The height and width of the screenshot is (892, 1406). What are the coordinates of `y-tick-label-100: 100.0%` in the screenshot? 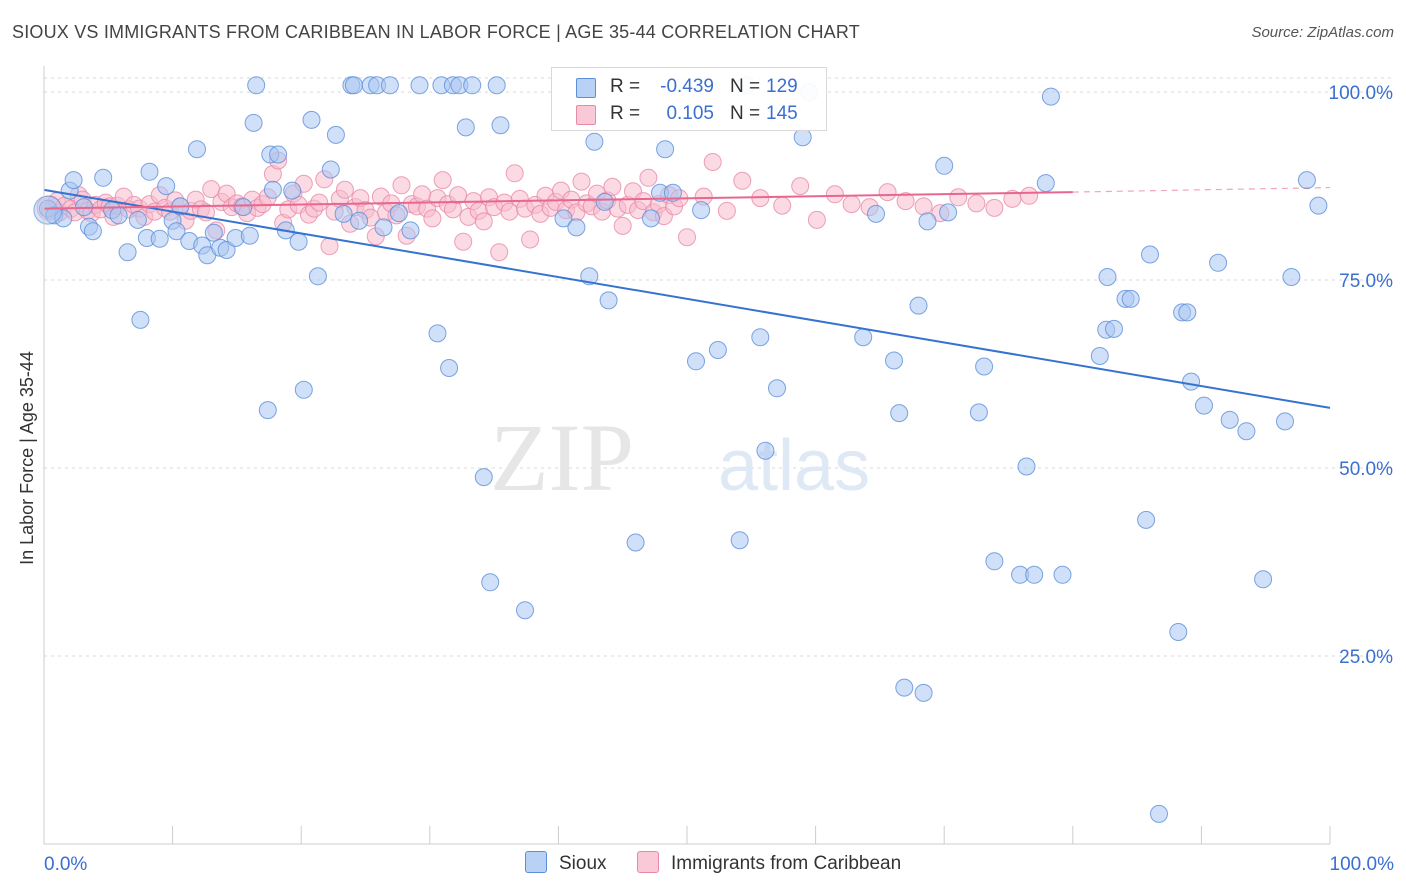 It's located at (1361, 93).